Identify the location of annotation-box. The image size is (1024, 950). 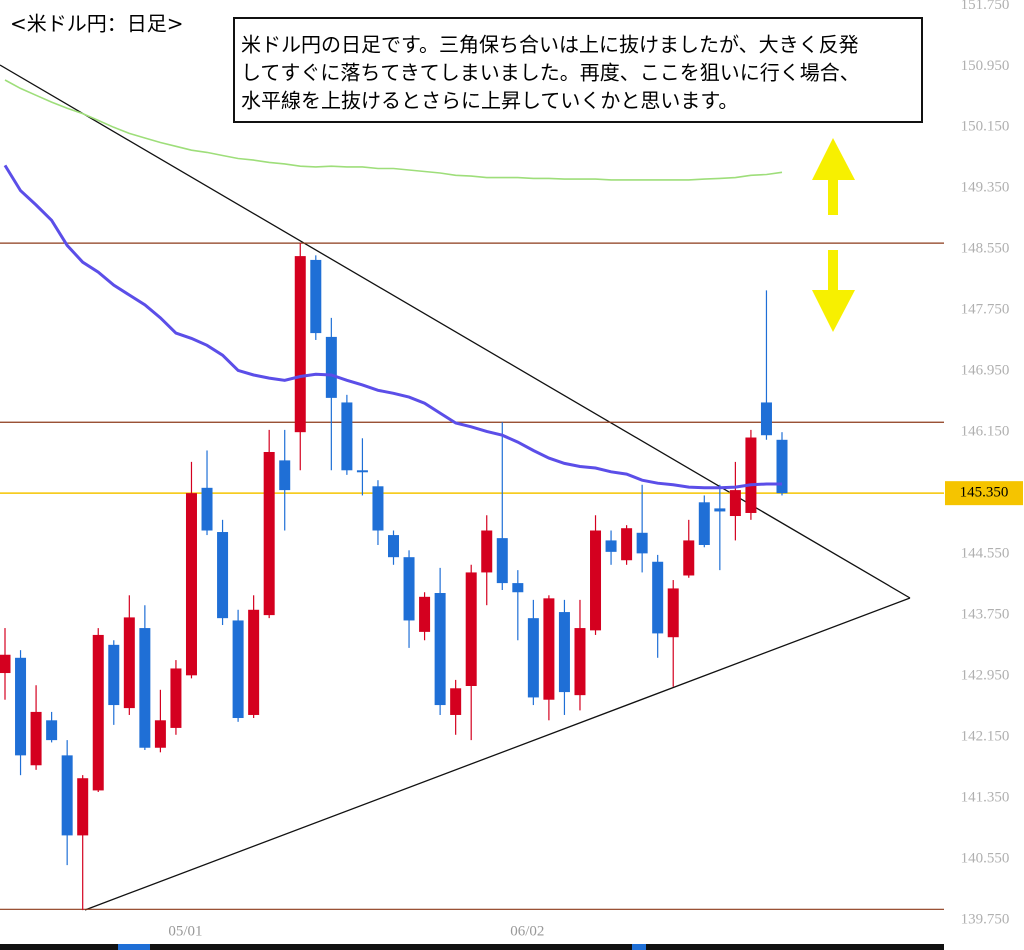
(578, 70).